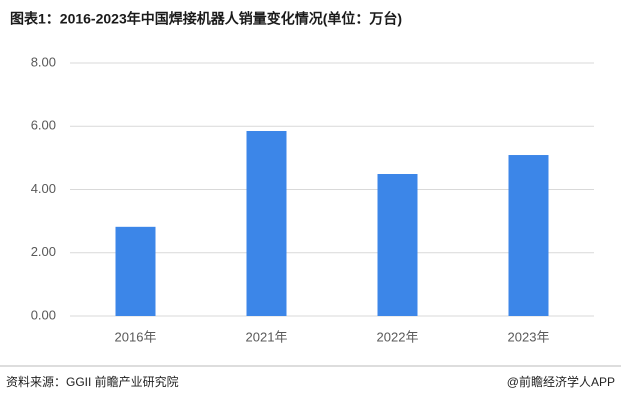 Image resolution: width=621 pixels, height=402 pixels. What do you see at coordinates (92, 381) in the screenshot?
I see `source: 资料来源：GGII 前瞻产业研究院` at bounding box center [92, 381].